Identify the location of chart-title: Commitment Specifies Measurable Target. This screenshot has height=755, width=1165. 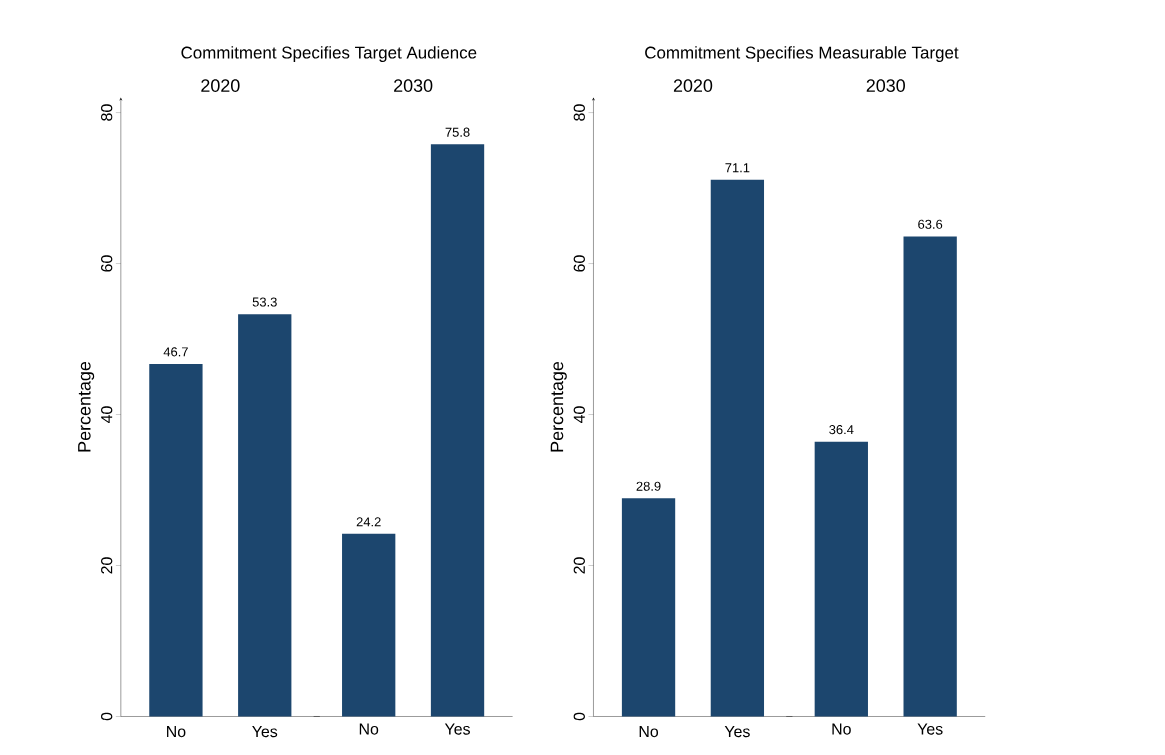
(802, 54).